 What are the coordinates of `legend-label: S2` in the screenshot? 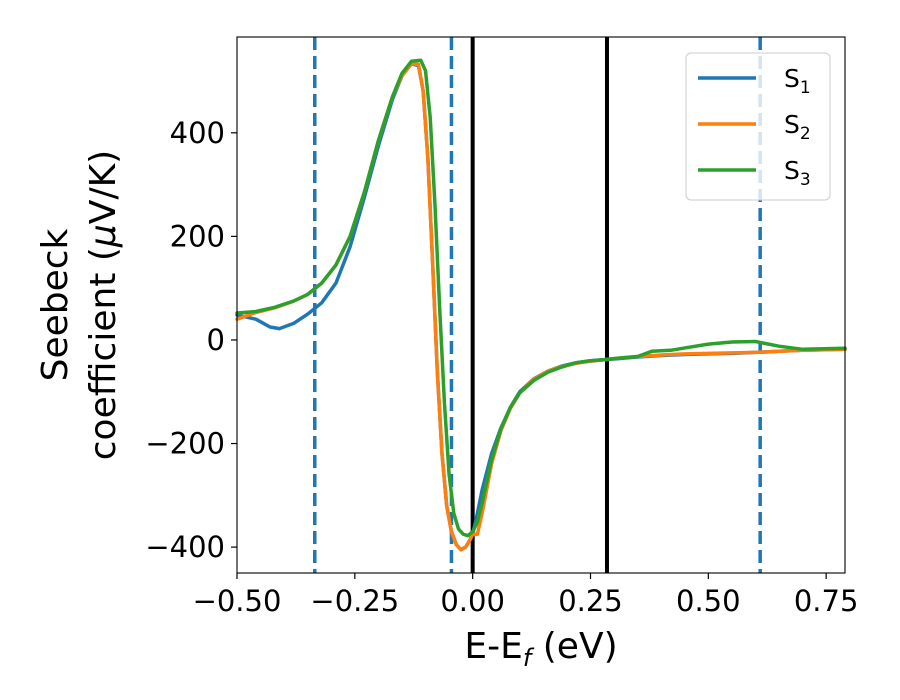 It's located at (797, 127).